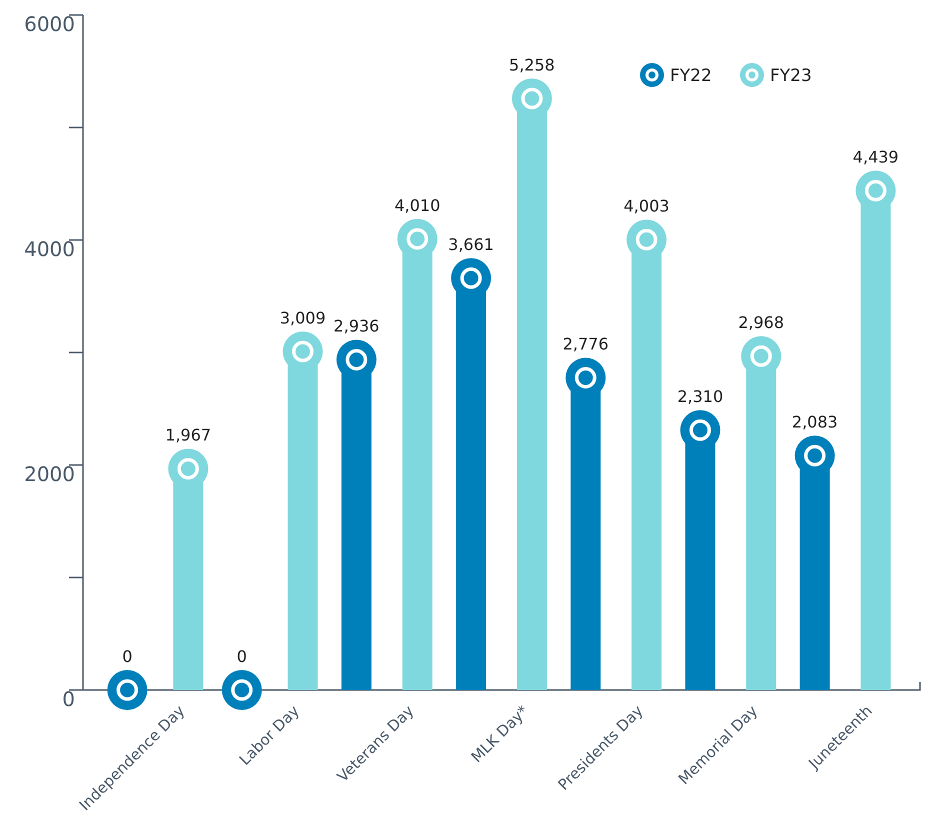 The image size is (932, 817). I want to click on data-label: 2,776, so click(585, 344).